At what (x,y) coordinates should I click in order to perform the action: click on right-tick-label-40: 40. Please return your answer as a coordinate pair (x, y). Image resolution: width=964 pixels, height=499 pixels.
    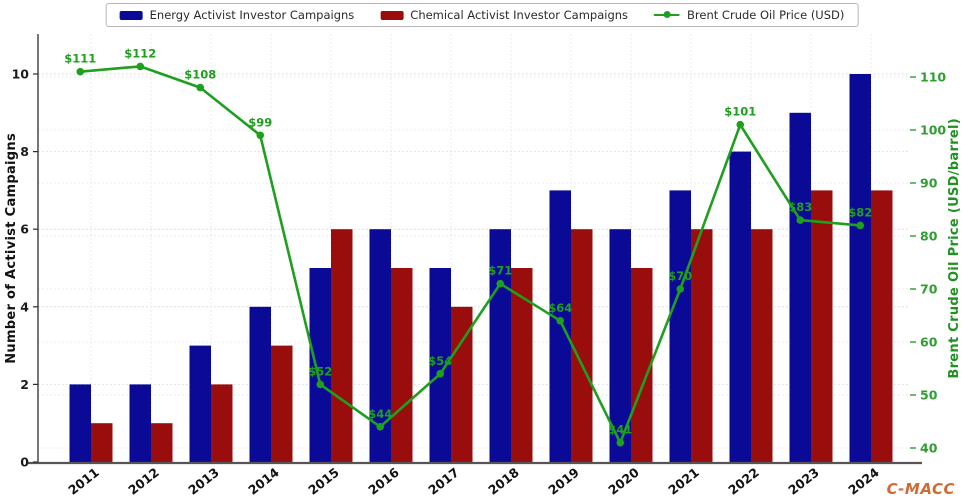
    Looking at the image, I should click on (929, 448).